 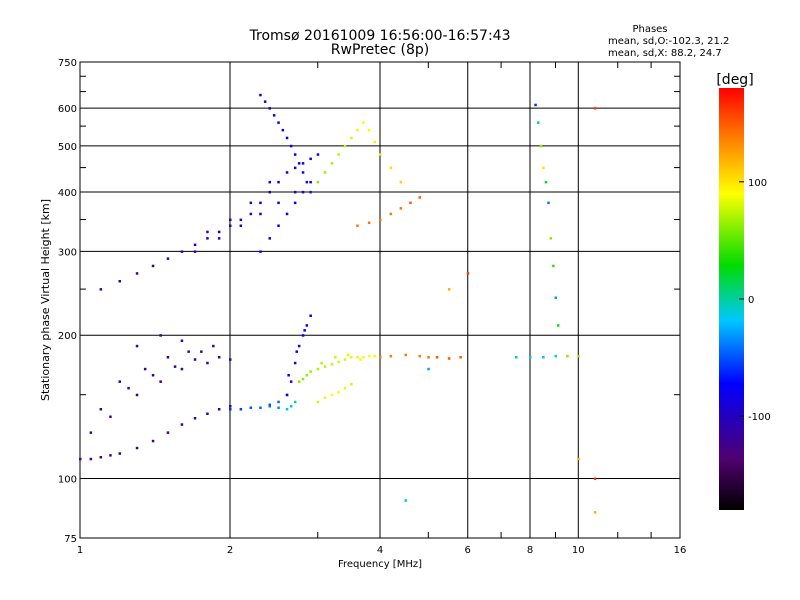 I want to click on x-tick-label: 6, so click(x=468, y=550).